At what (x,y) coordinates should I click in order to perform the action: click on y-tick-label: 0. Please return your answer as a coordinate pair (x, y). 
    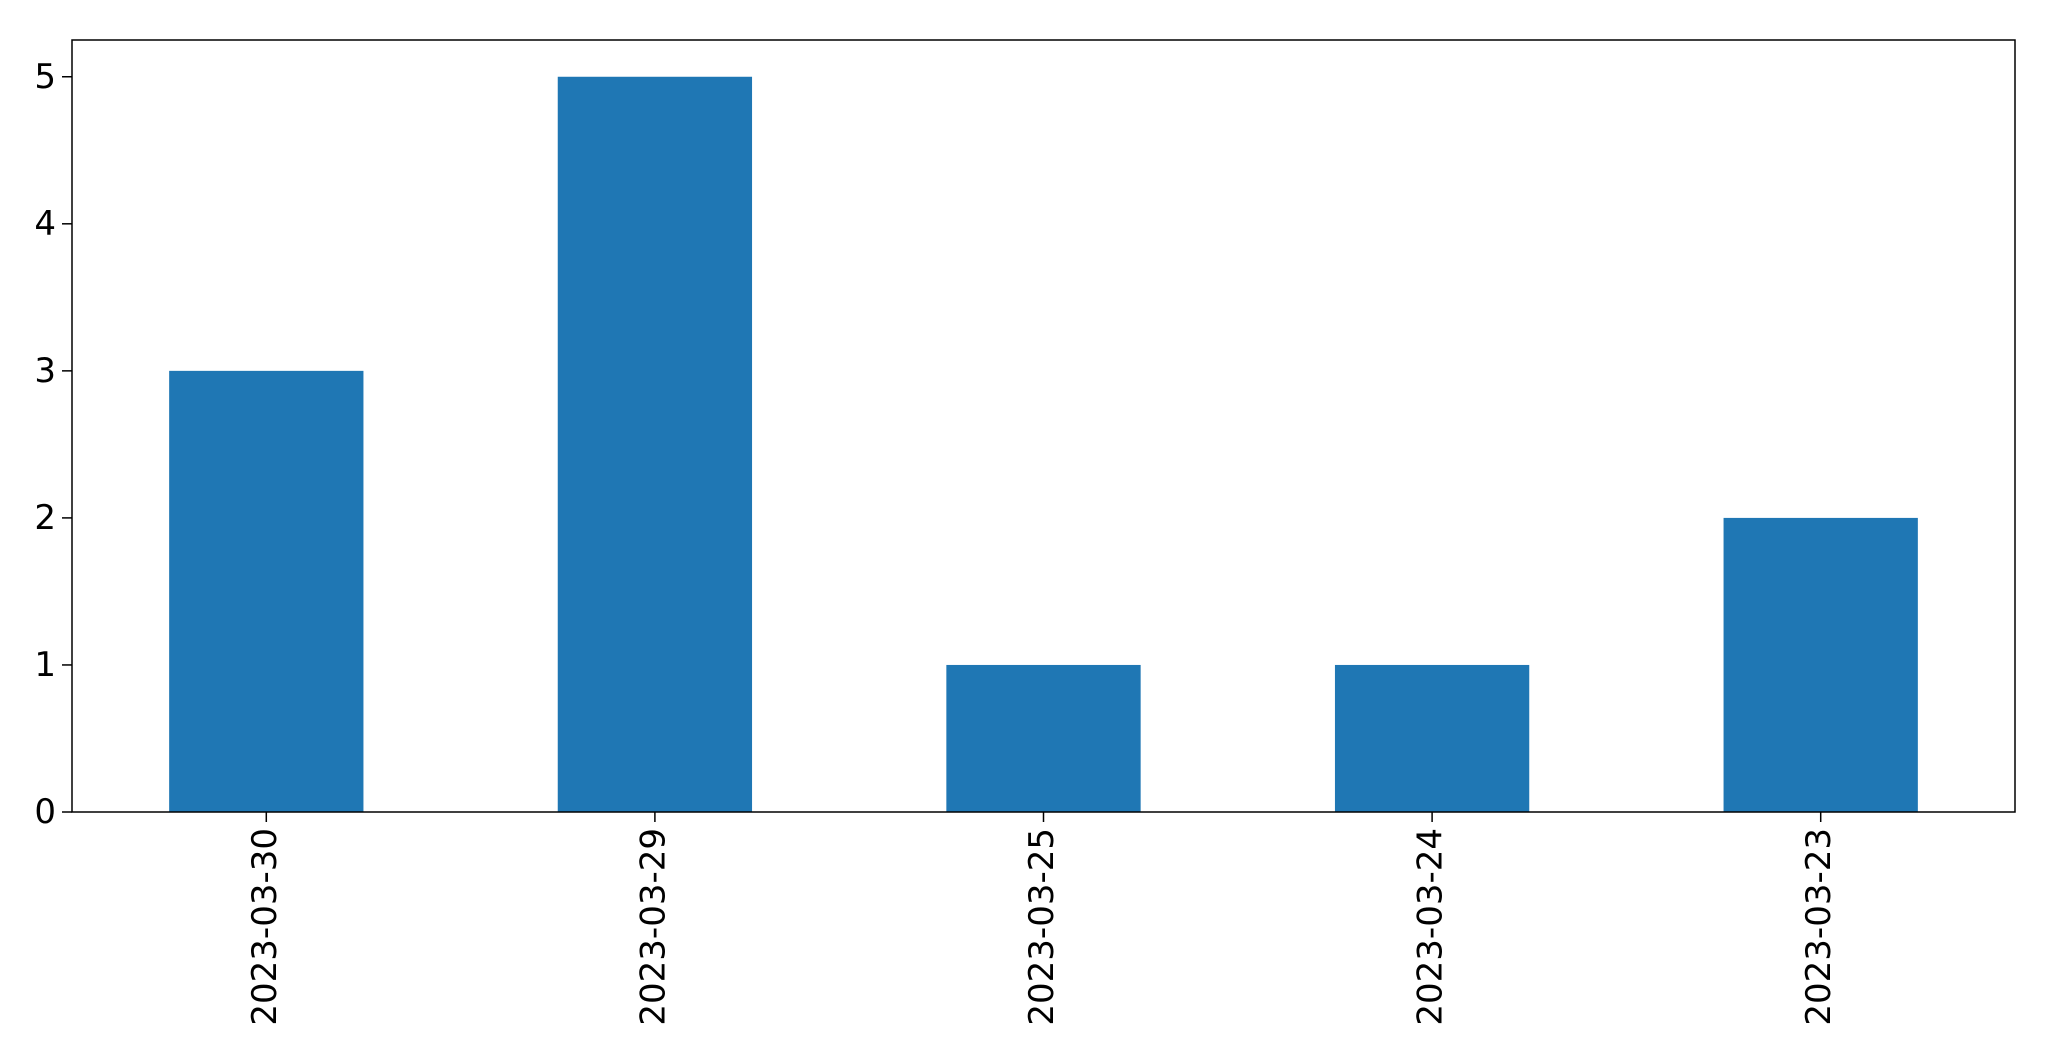
    Looking at the image, I should click on (45, 812).